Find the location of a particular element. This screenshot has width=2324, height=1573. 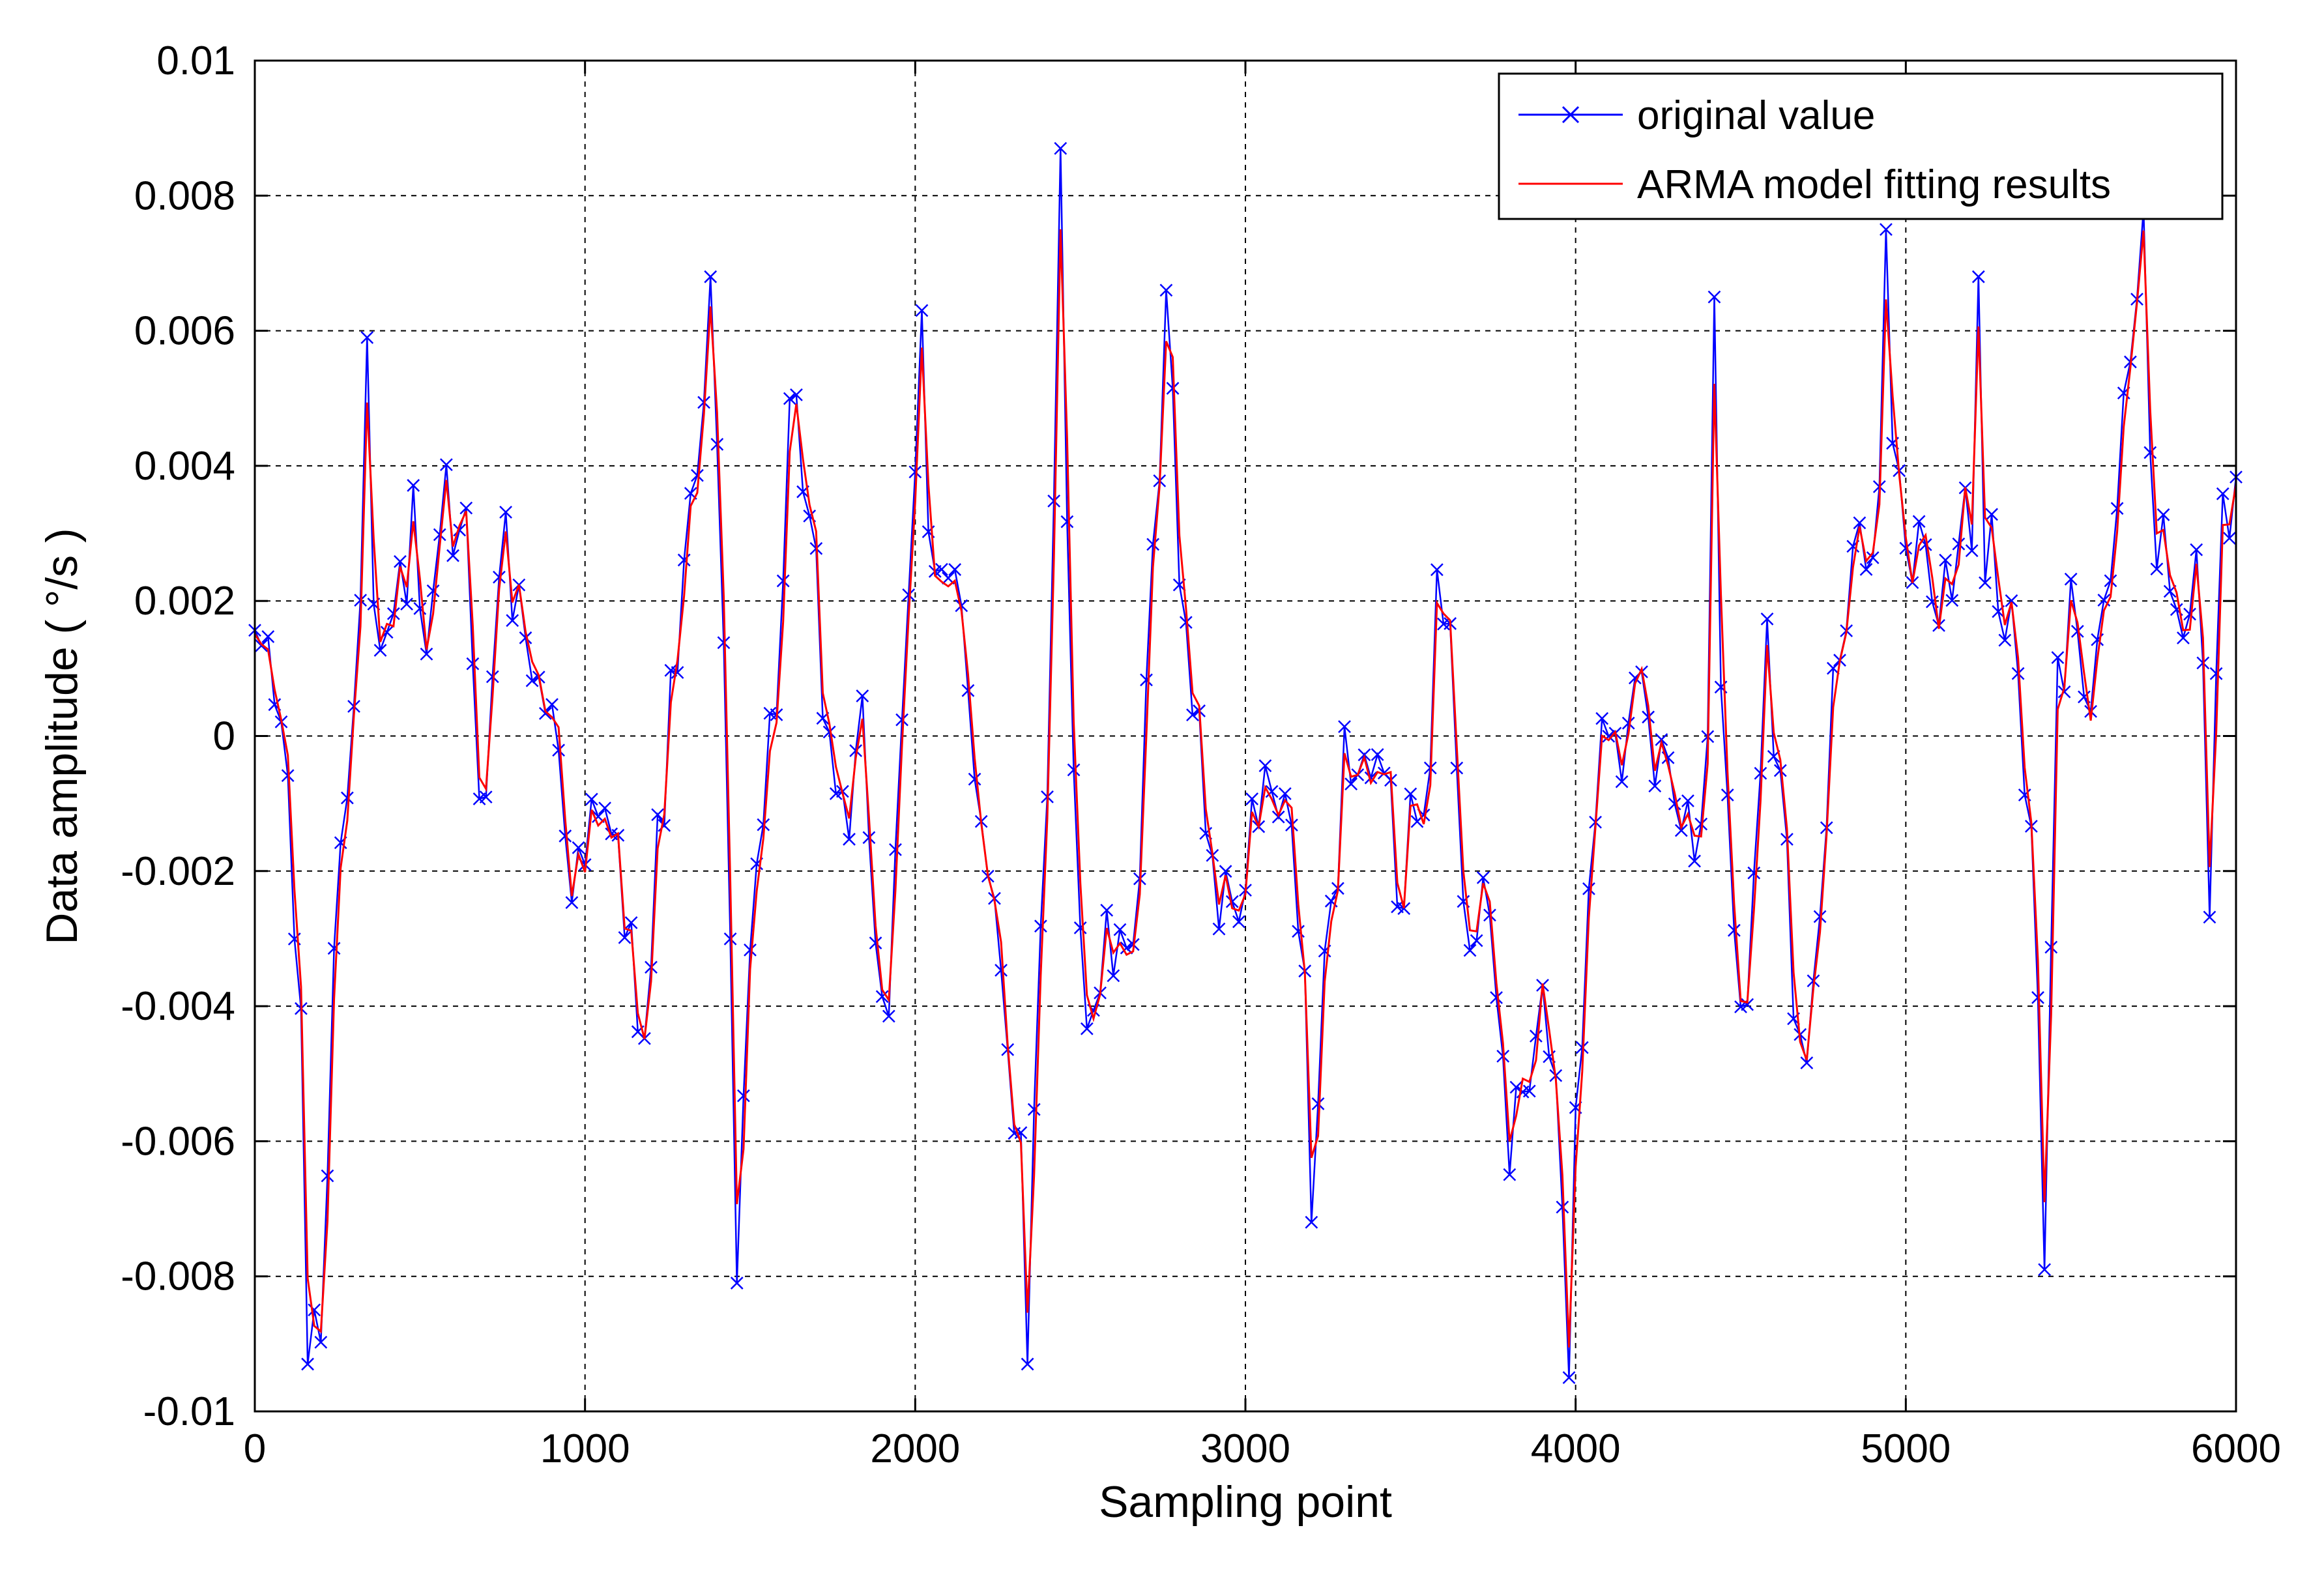

y-tick-label: 0.008 is located at coordinates (184, 195).